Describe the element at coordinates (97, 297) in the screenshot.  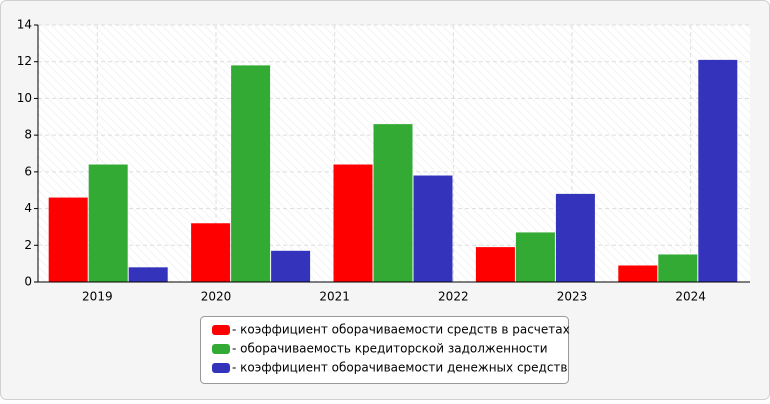
I see `x-tick-label: 2019` at that location.